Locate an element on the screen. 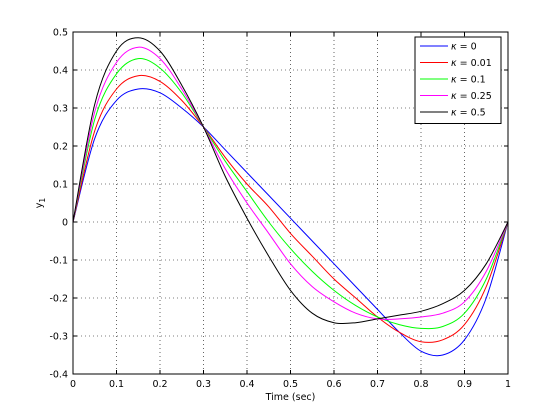  svg-text: y1 is located at coordinates (40, 203).